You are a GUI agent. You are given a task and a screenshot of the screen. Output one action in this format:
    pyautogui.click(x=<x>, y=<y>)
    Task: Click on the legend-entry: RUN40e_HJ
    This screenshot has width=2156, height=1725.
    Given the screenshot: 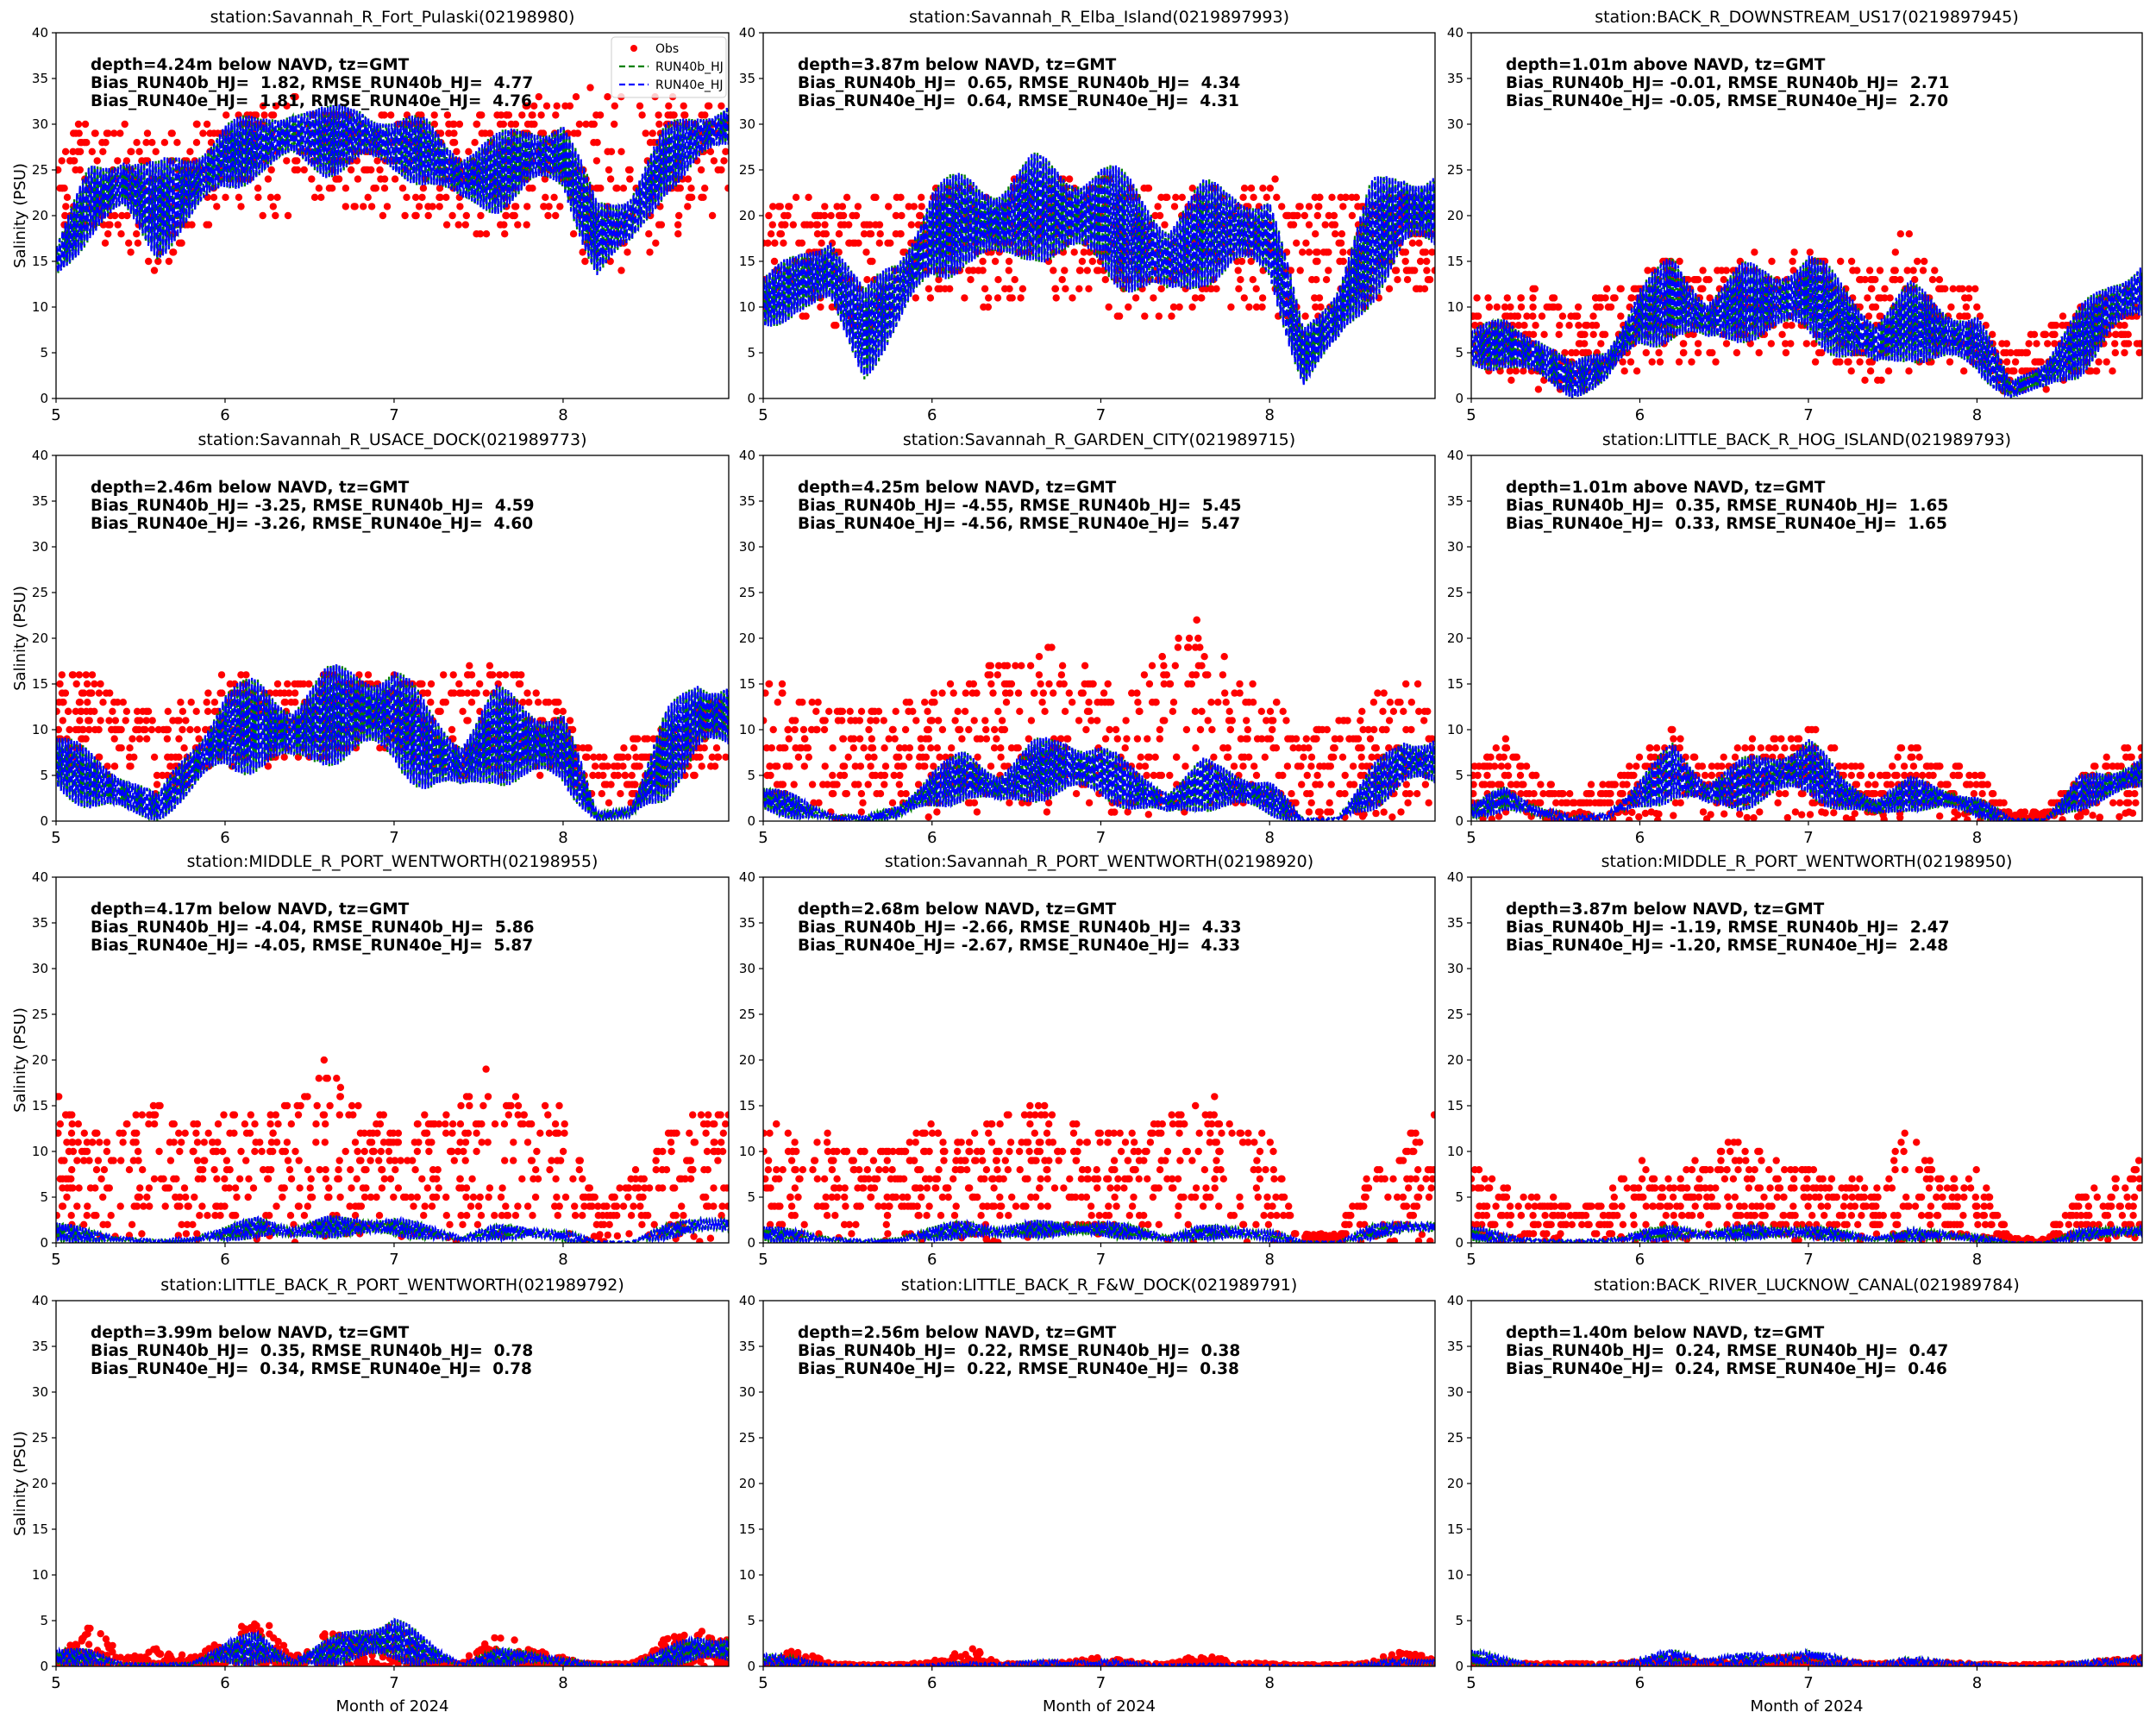 What is the action you would take?
    pyautogui.click(x=689, y=85)
    